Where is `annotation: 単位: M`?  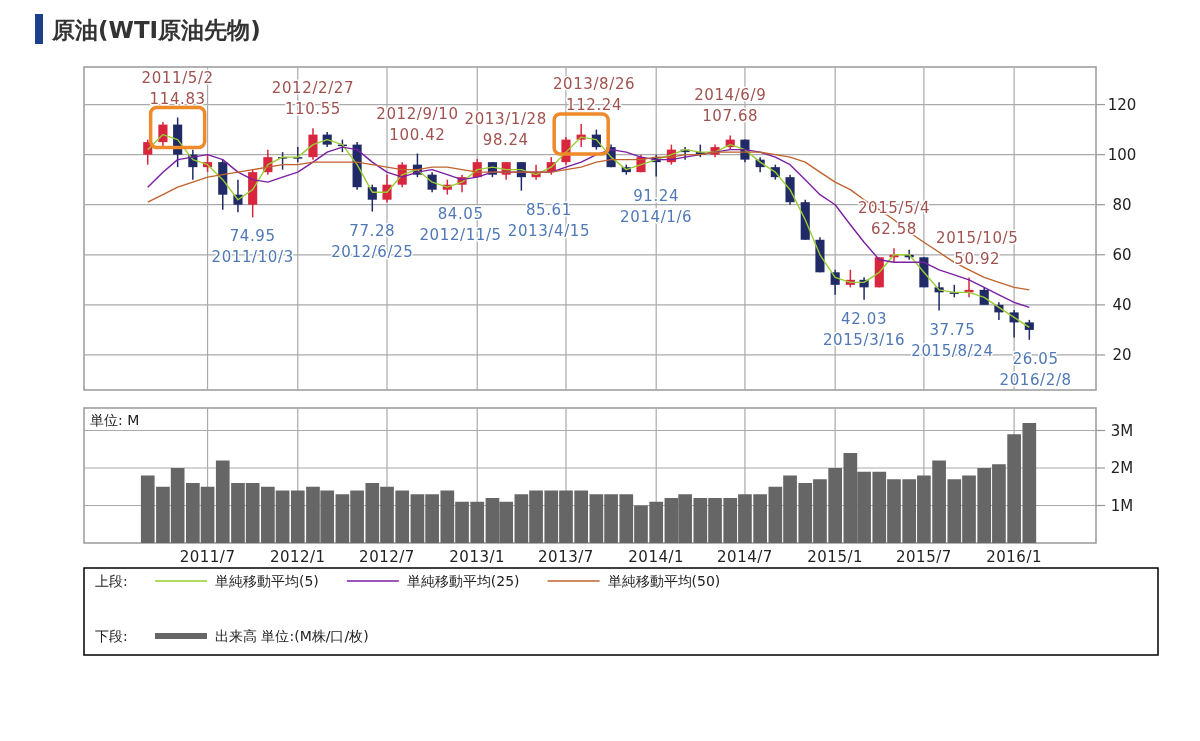
annotation: 単位: M is located at coordinates (115, 420).